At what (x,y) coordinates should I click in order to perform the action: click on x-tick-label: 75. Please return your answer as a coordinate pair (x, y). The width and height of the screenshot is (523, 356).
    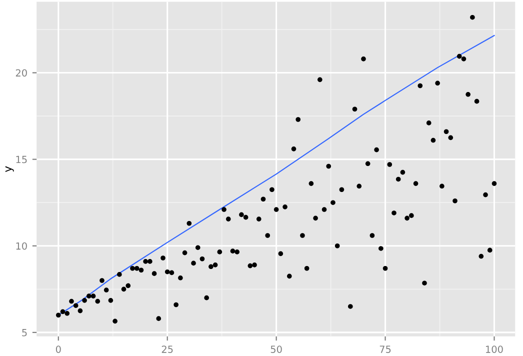
    Looking at the image, I should click on (385, 349).